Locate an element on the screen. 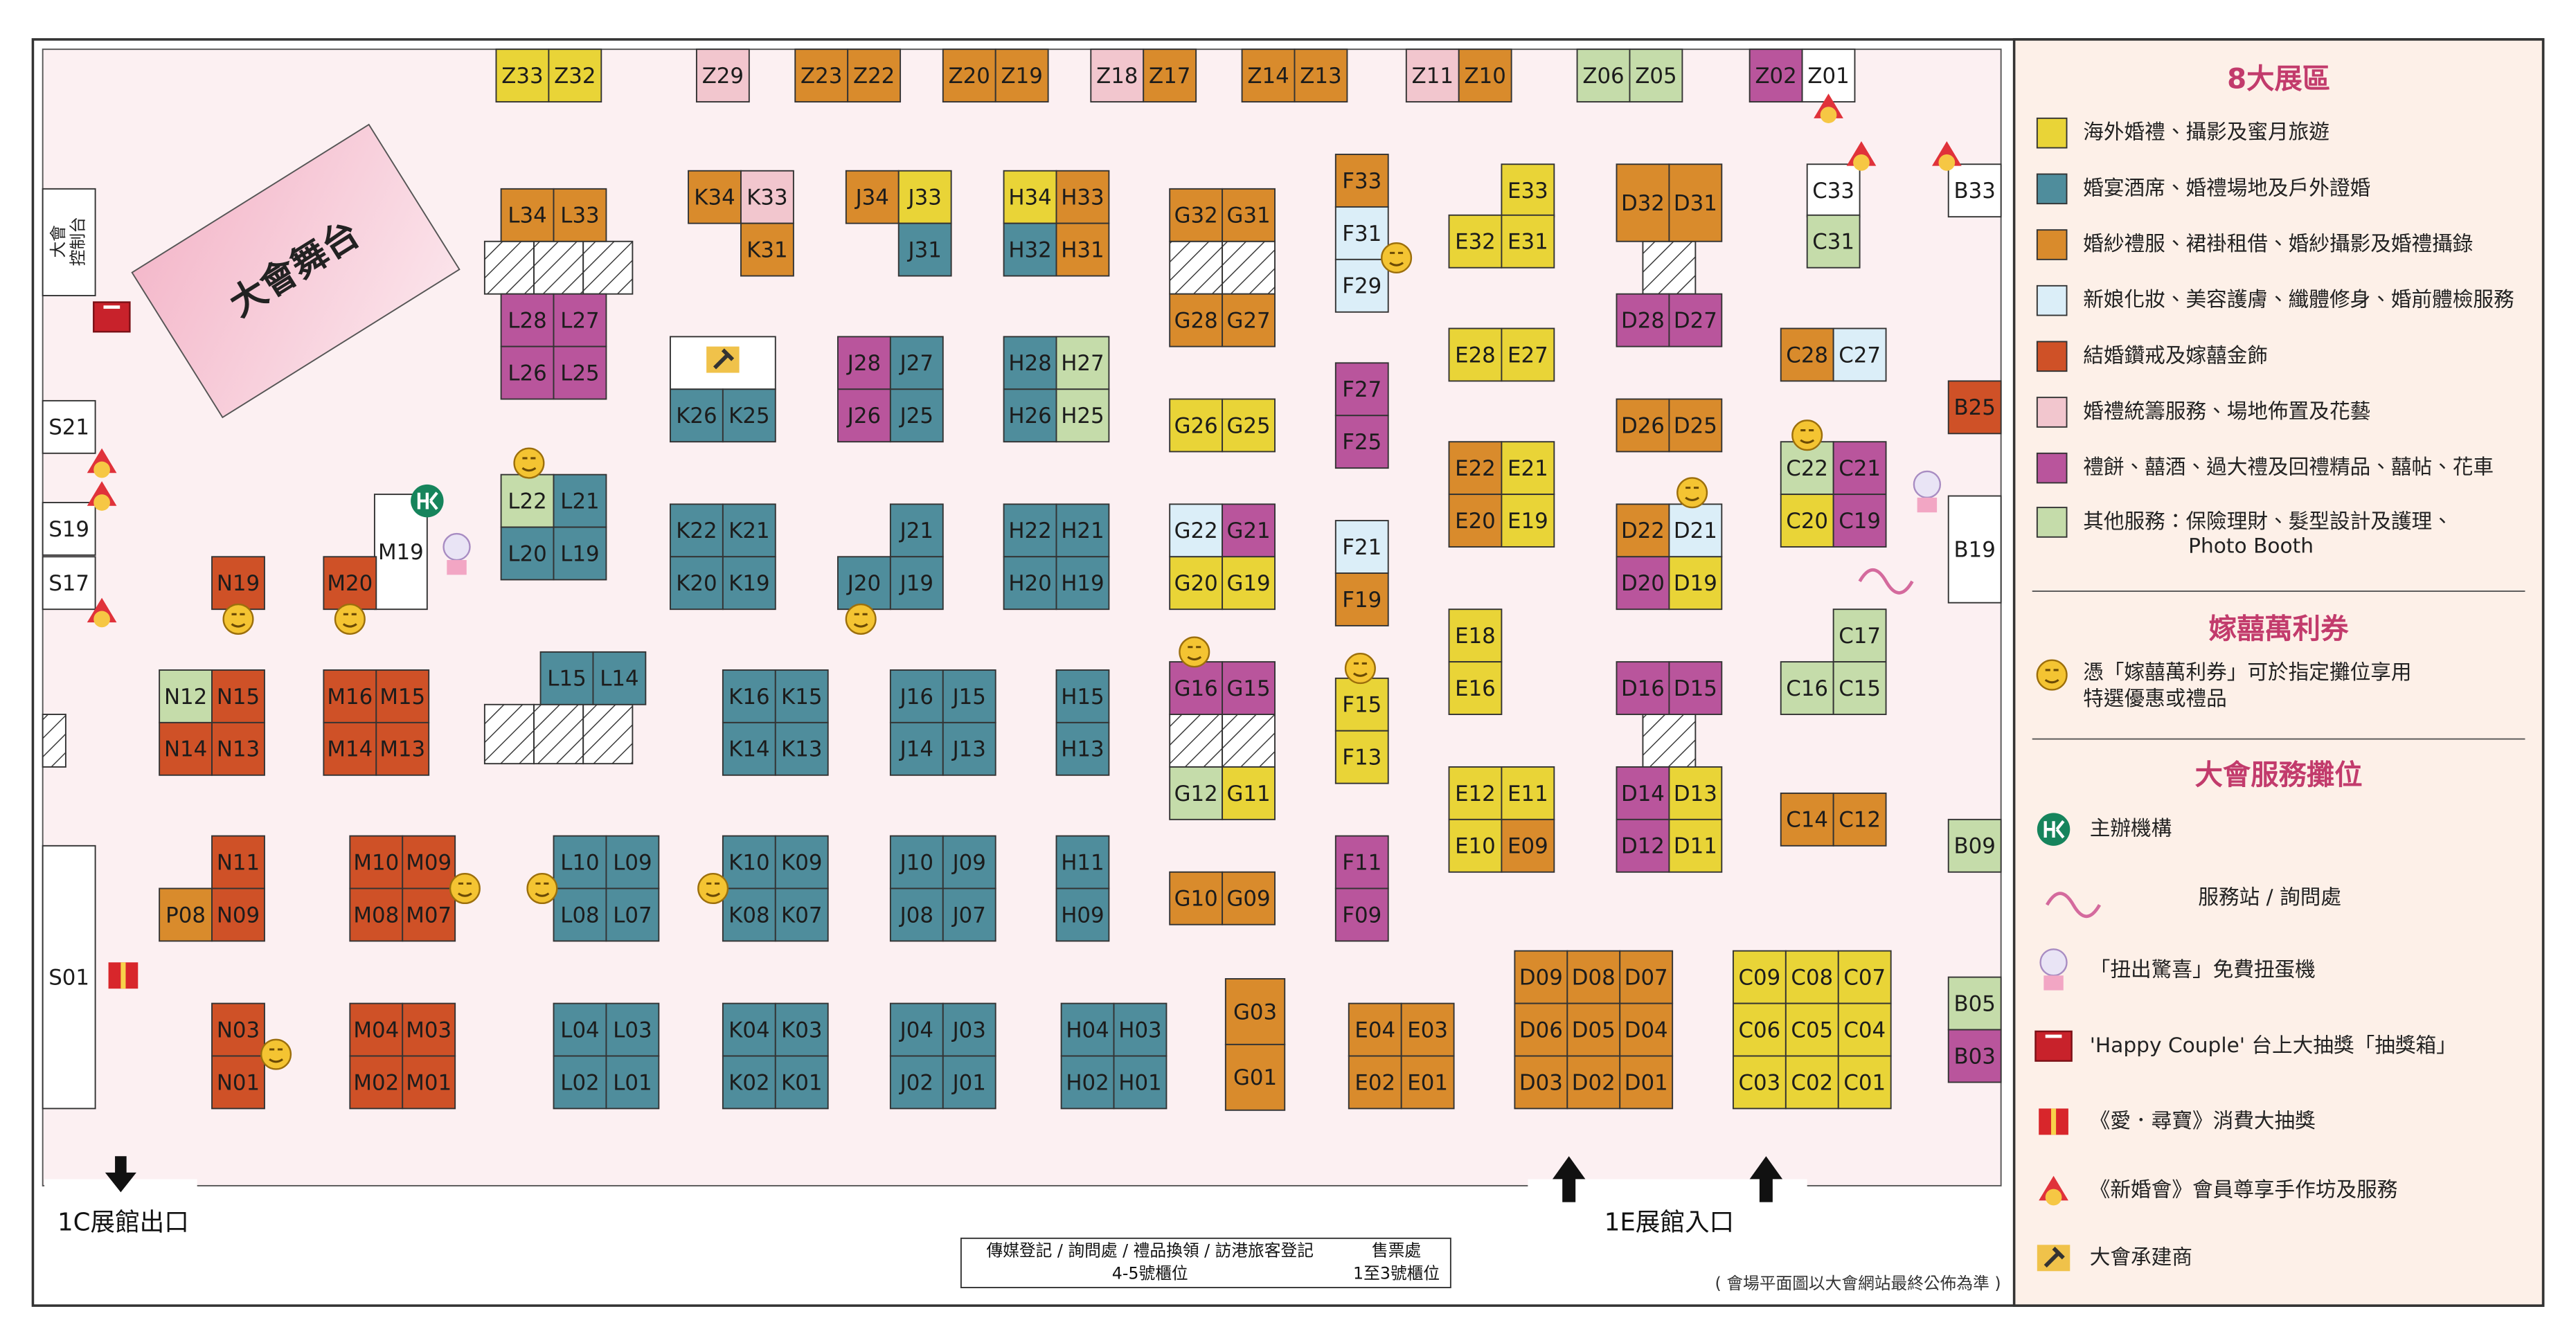  booth-label: L15 is located at coordinates (566, 679).